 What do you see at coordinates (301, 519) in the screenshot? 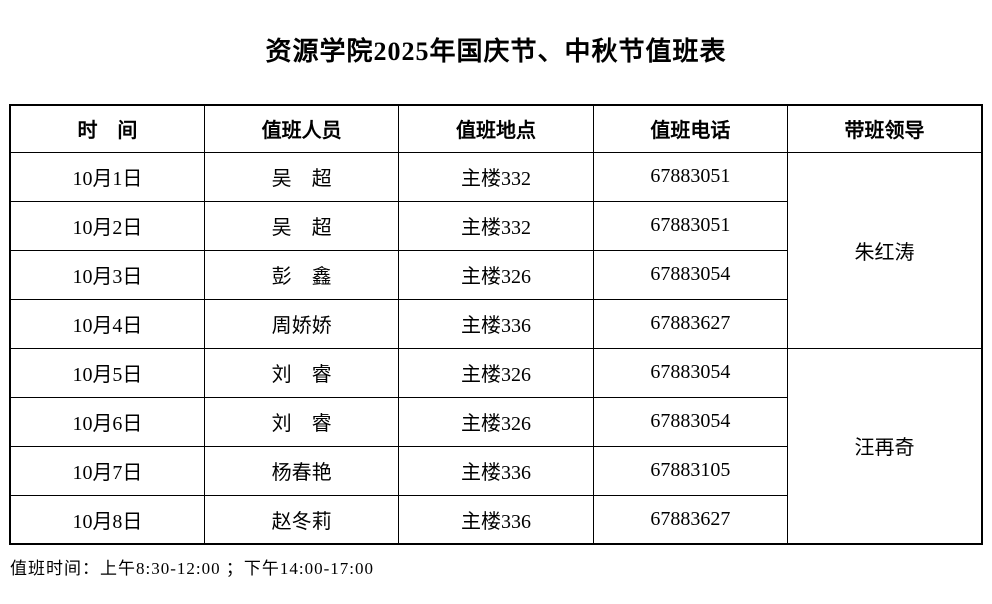
I see `cell-person: 赵冬莉` at bounding box center [301, 519].